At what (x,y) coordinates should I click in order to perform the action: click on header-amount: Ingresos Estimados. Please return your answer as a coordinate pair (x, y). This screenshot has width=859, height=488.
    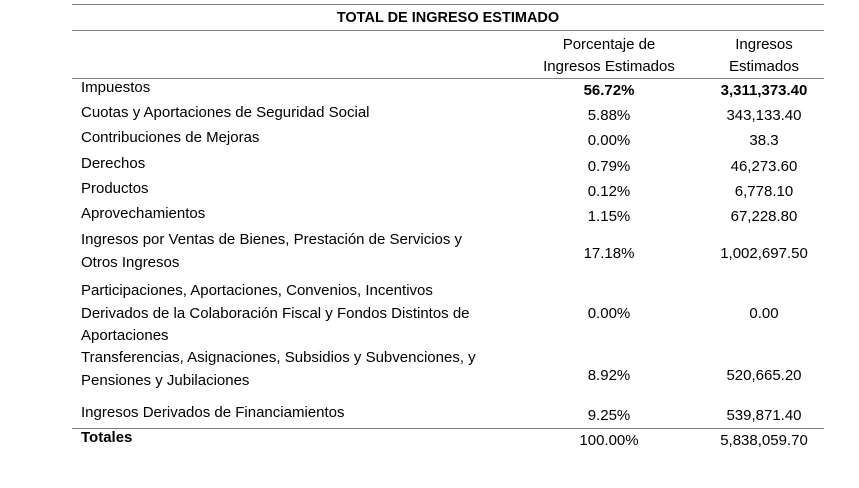
    Looking at the image, I should click on (764, 56).